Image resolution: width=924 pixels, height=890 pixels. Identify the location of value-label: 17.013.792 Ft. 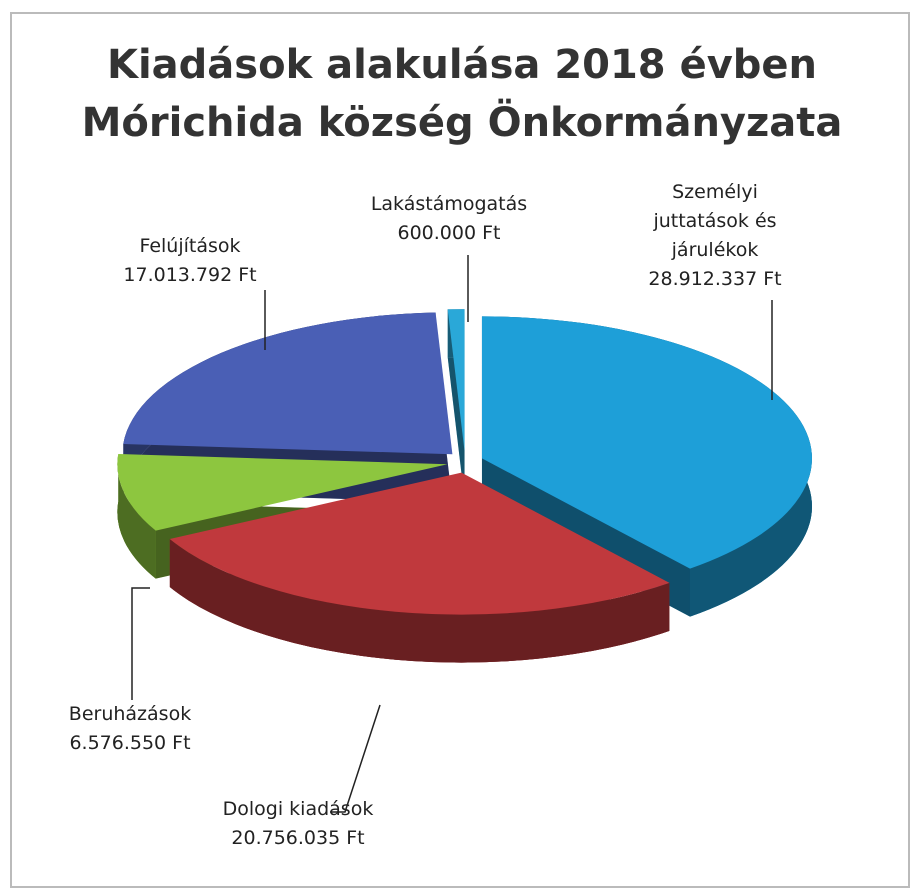
(190, 275).